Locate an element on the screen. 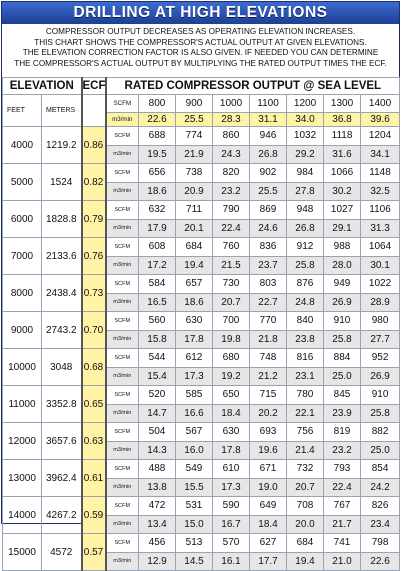 The width and height of the screenshot is (401, 571). output-scfm: 748 is located at coordinates (268, 358).